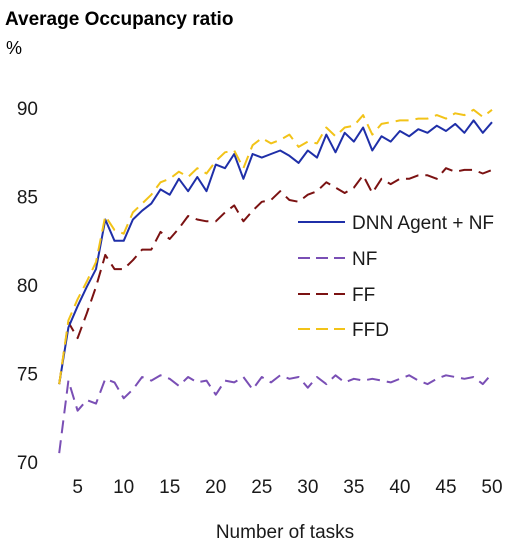 The image size is (520, 550). I want to click on y-tick-label: 75, so click(27, 375).